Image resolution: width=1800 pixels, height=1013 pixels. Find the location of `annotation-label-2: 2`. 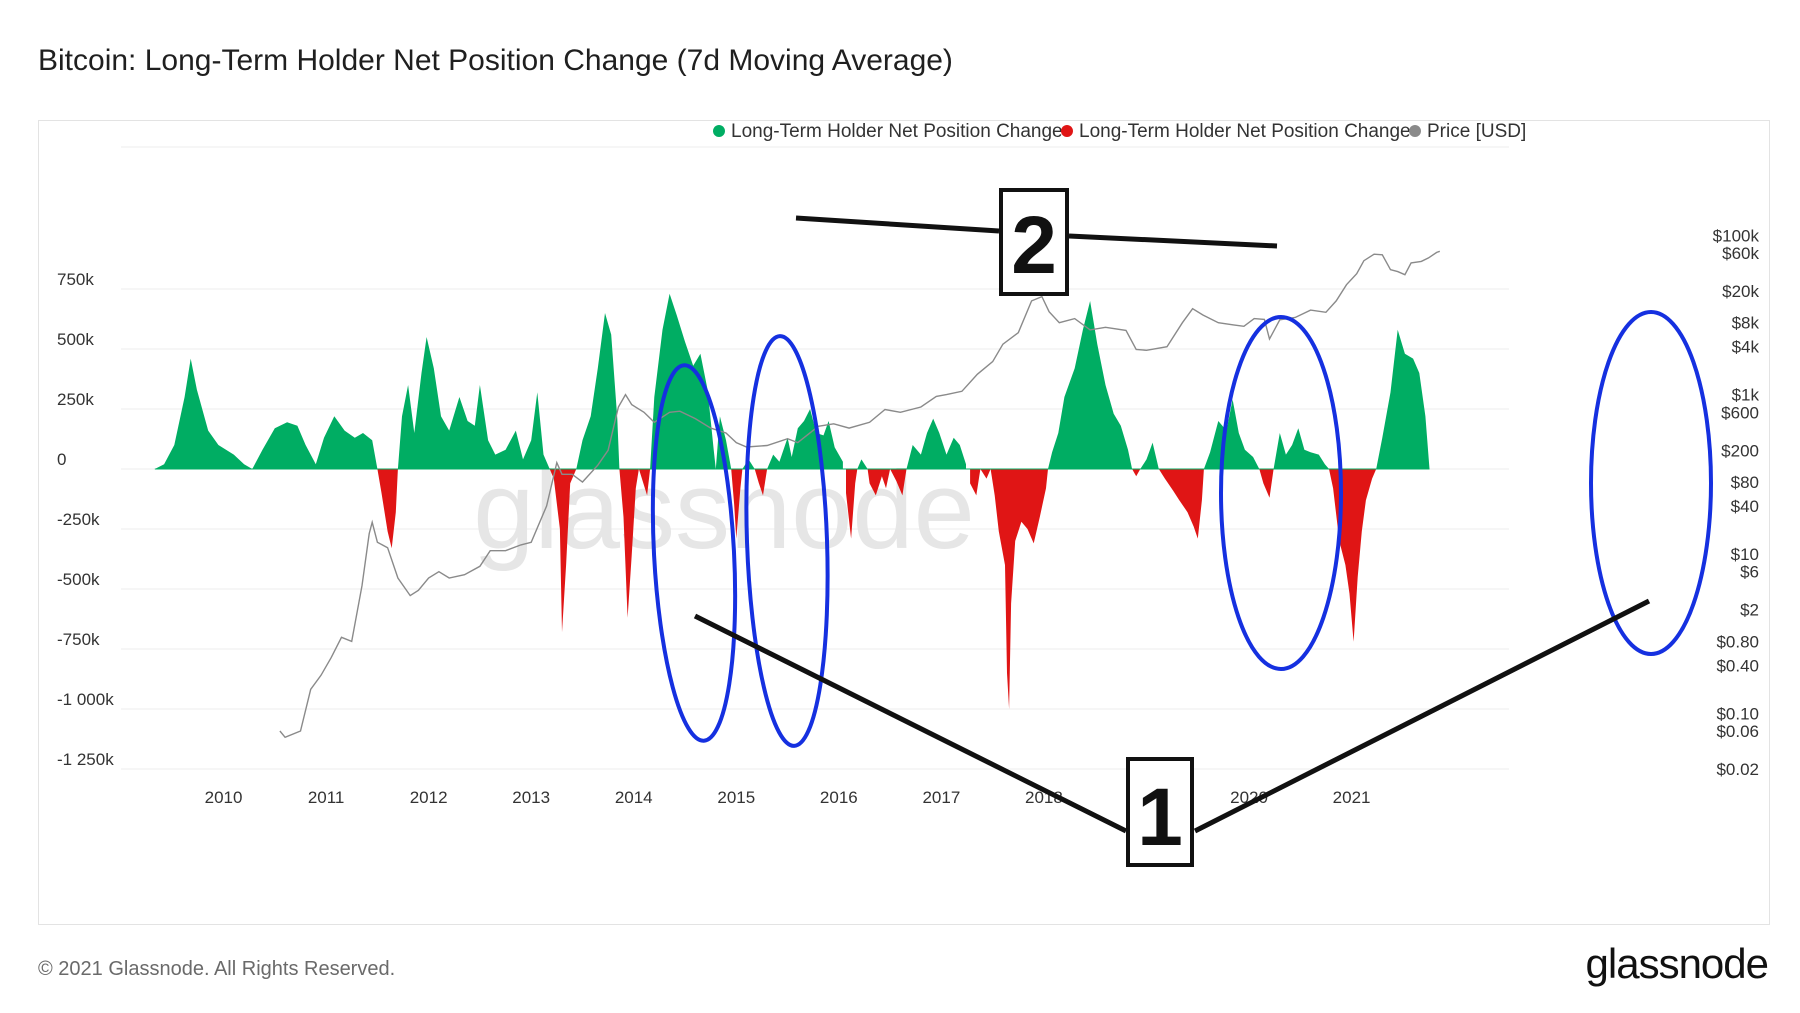

annotation-label-2: 2 is located at coordinates (1034, 245).